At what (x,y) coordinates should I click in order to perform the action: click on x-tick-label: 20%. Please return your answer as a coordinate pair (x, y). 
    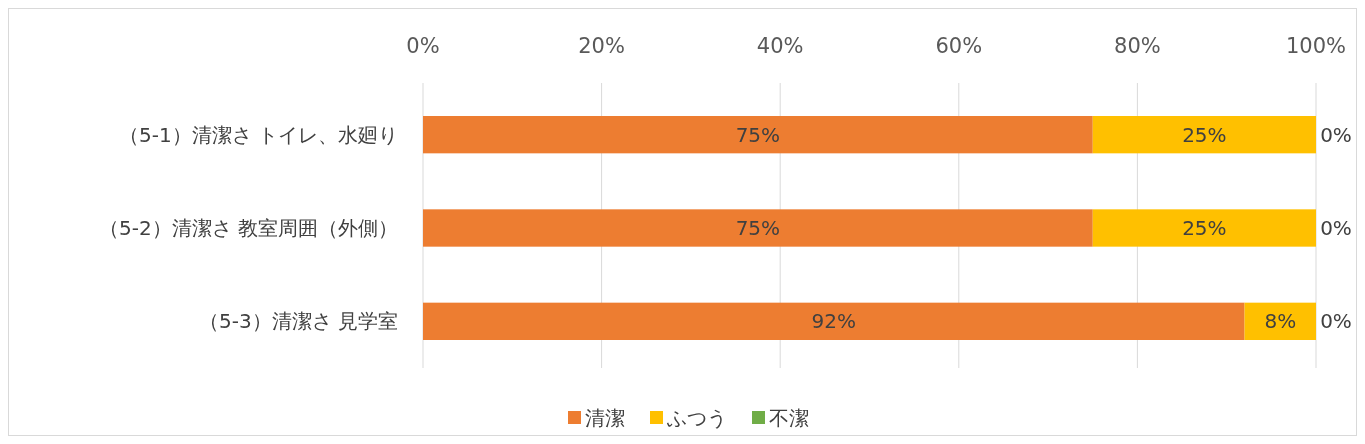
    Looking at the image, I should click on (601, 46).